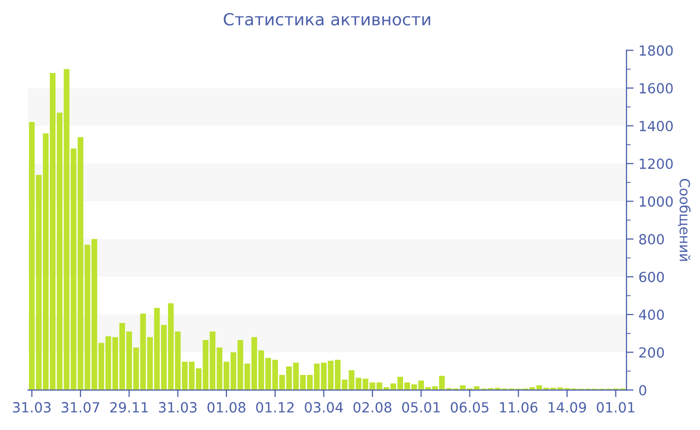 The width and height of the screenshot is (700, 430). What do you see at coordinates (642, 390) in the screenshot?
I see `y-tick-label: 0` at bounding box center [642, 390].